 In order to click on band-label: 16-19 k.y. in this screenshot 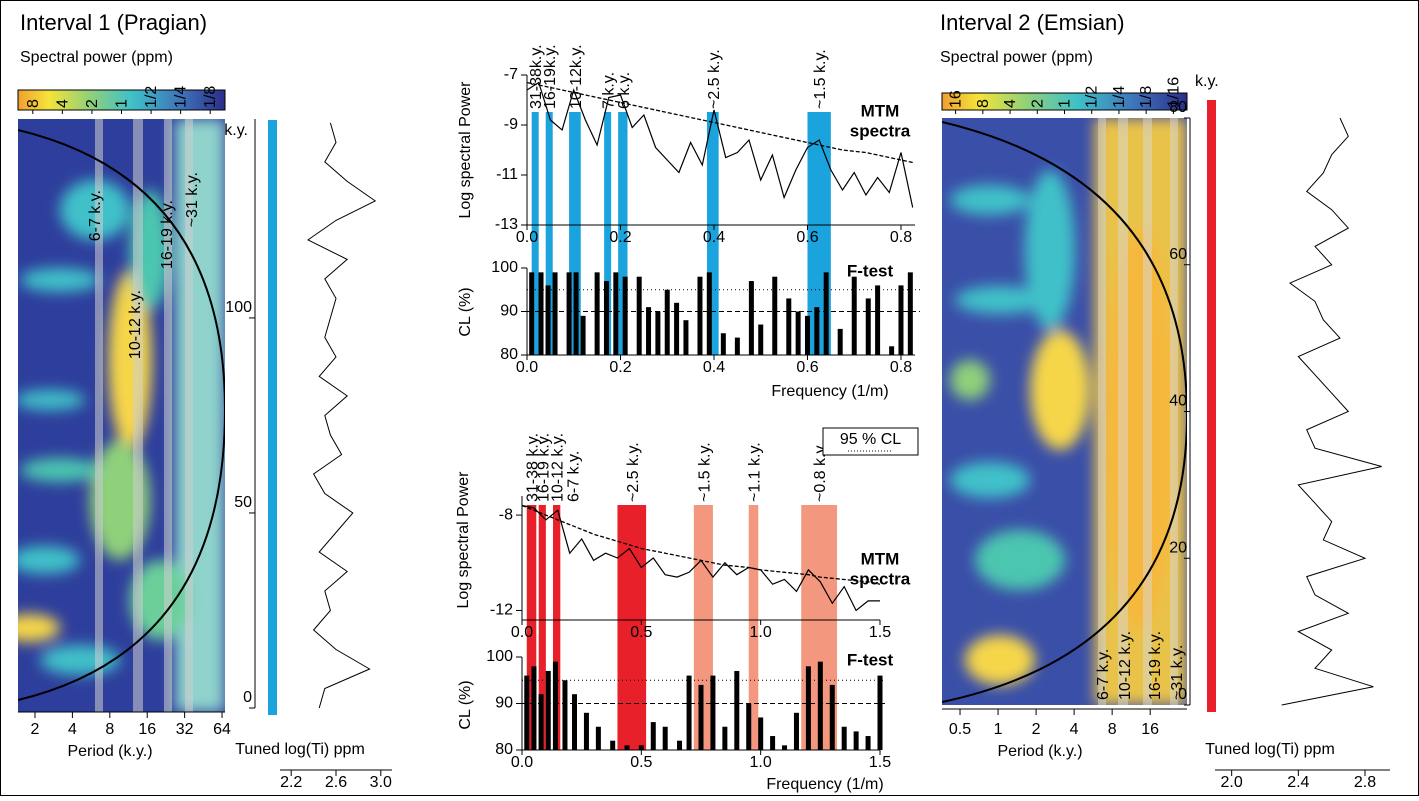, I will do `click(543, 467)`.